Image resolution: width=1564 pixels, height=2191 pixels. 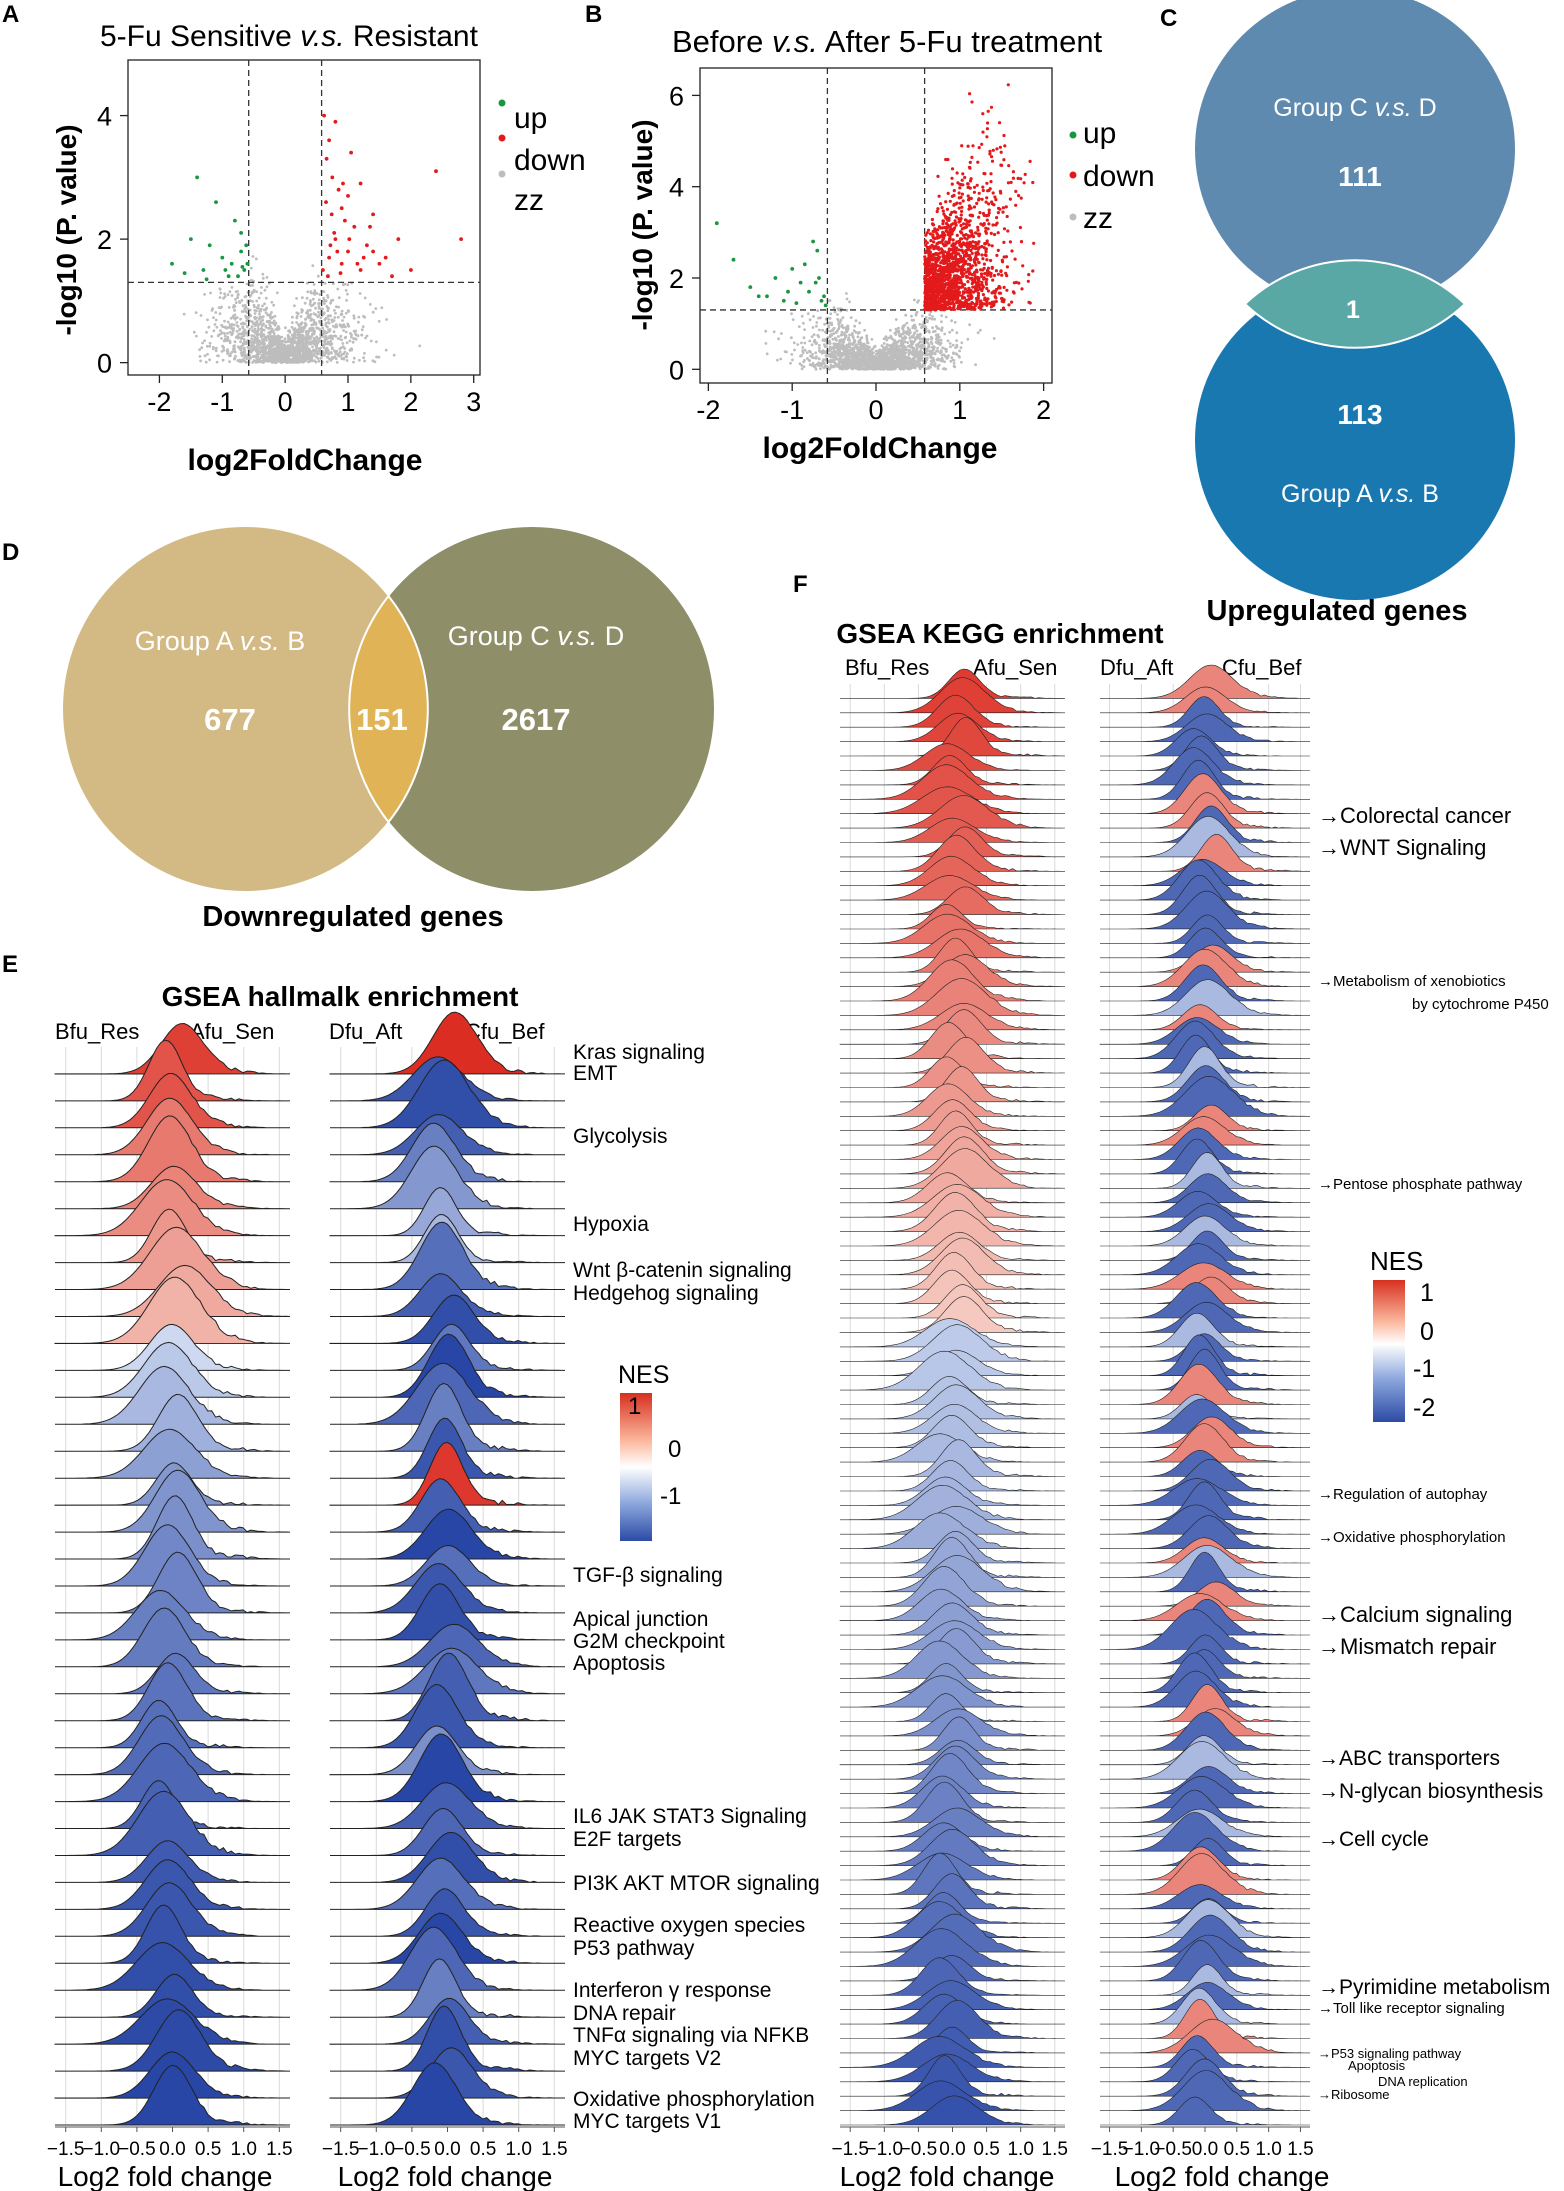 I want to click on x-tick-label: 2, so click(x=410, y=402).